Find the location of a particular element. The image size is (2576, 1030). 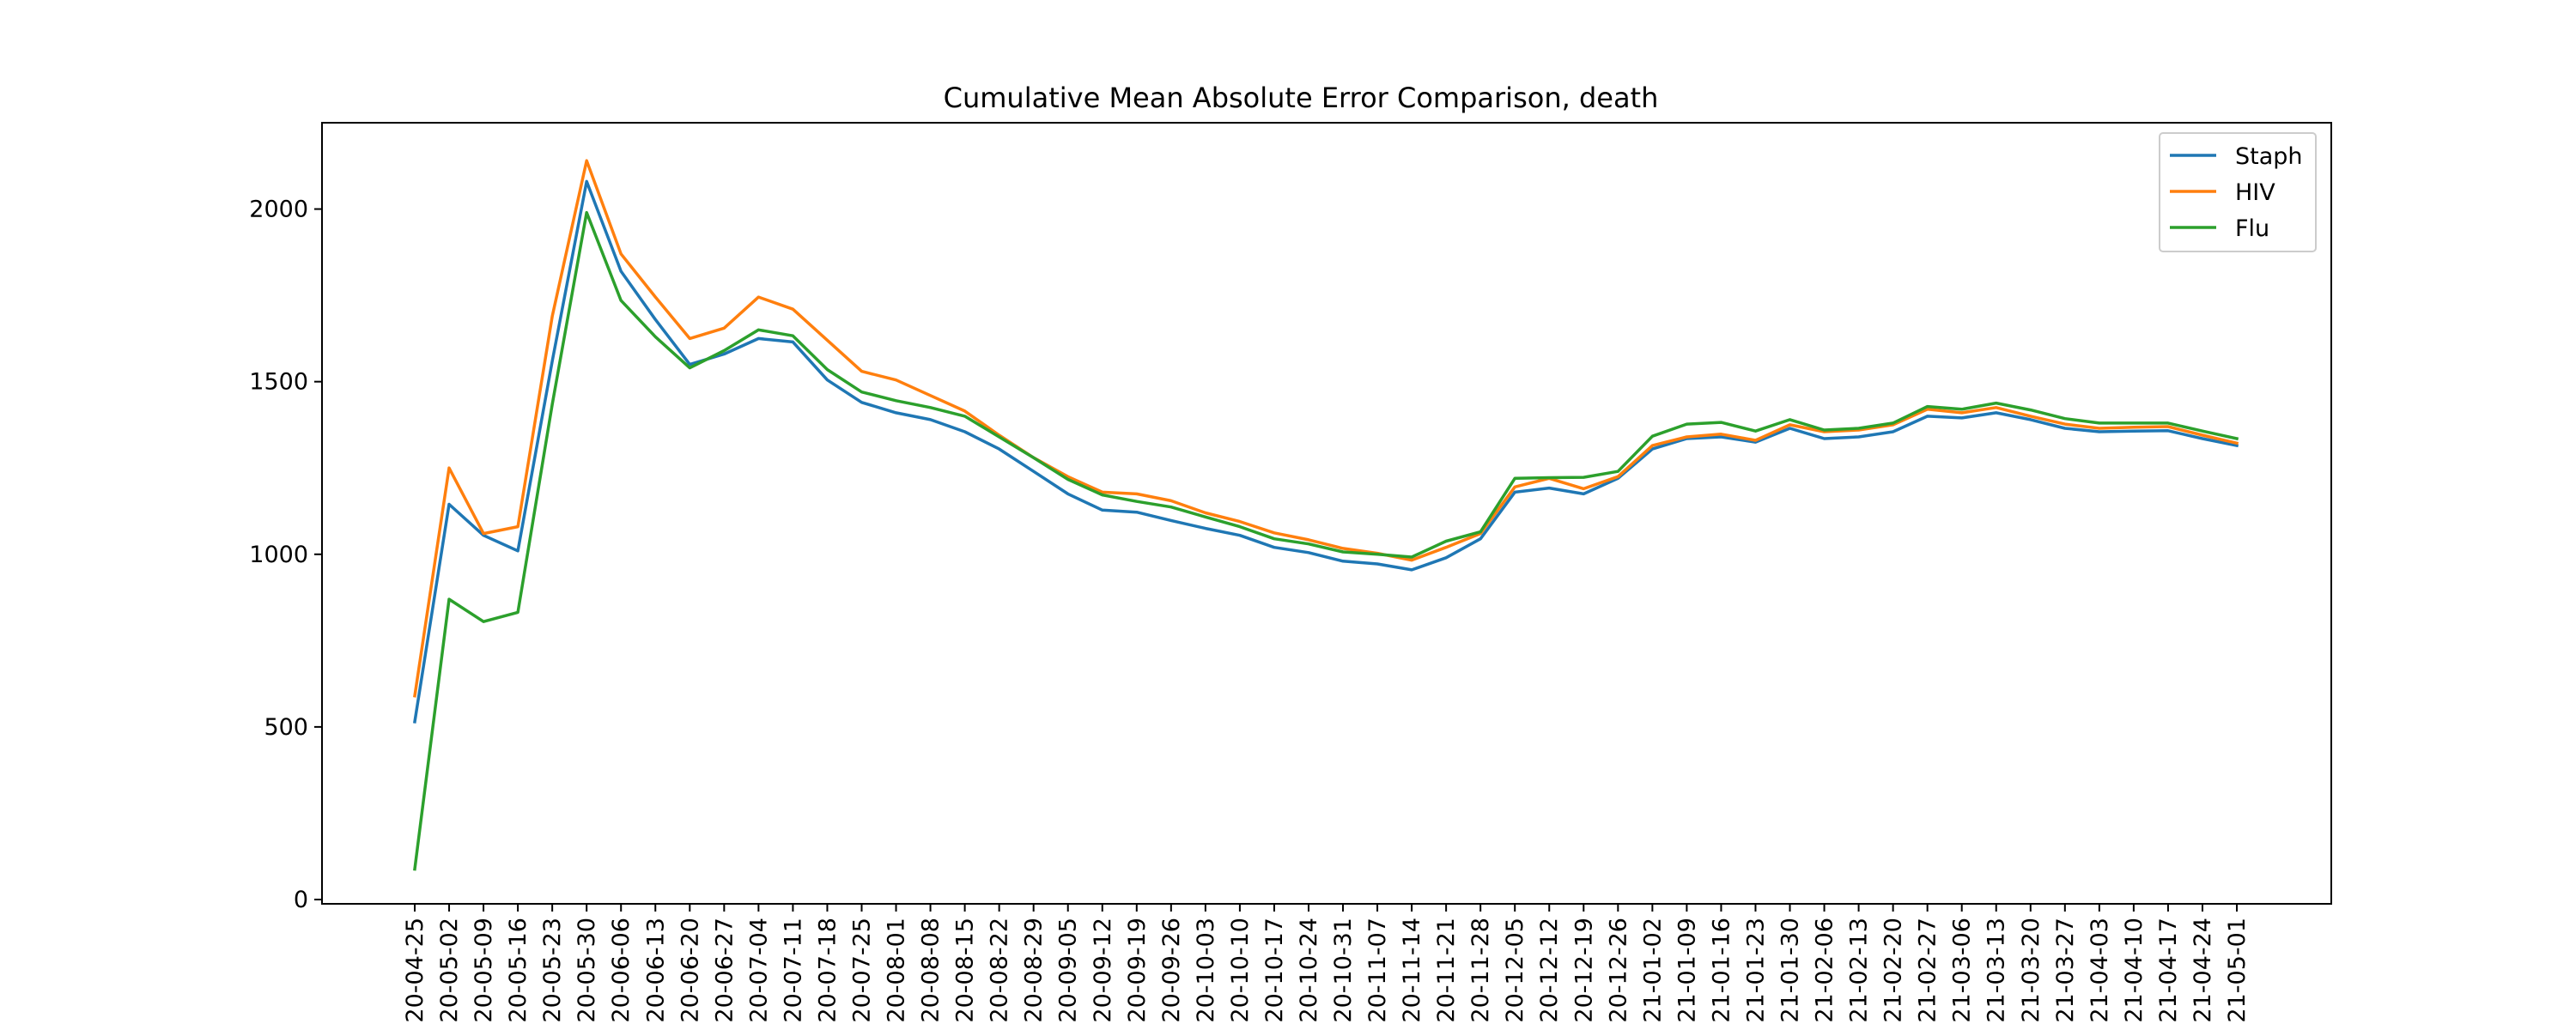

x-tick-label: 20-06-13 is located at coordinates (655, 970).